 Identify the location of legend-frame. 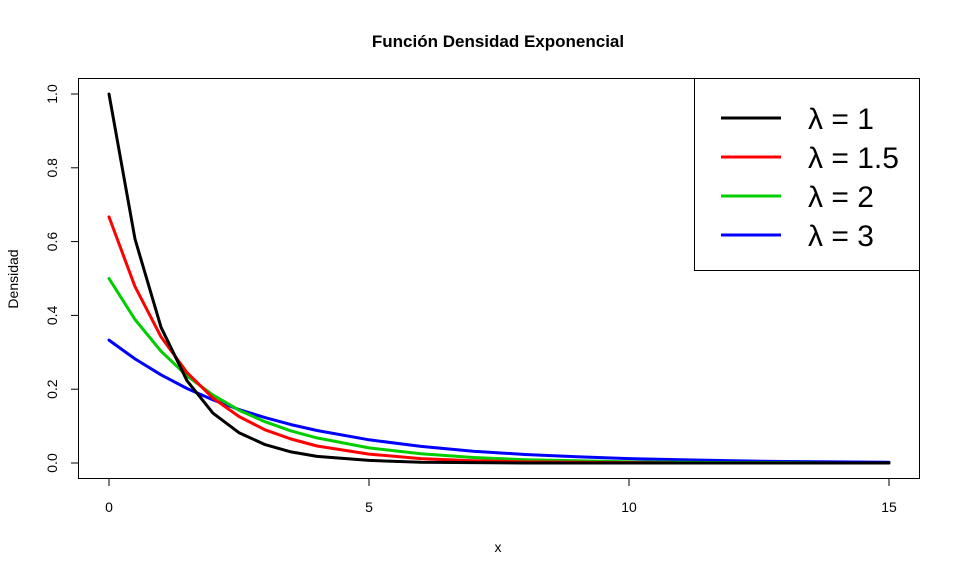
(807, 174).